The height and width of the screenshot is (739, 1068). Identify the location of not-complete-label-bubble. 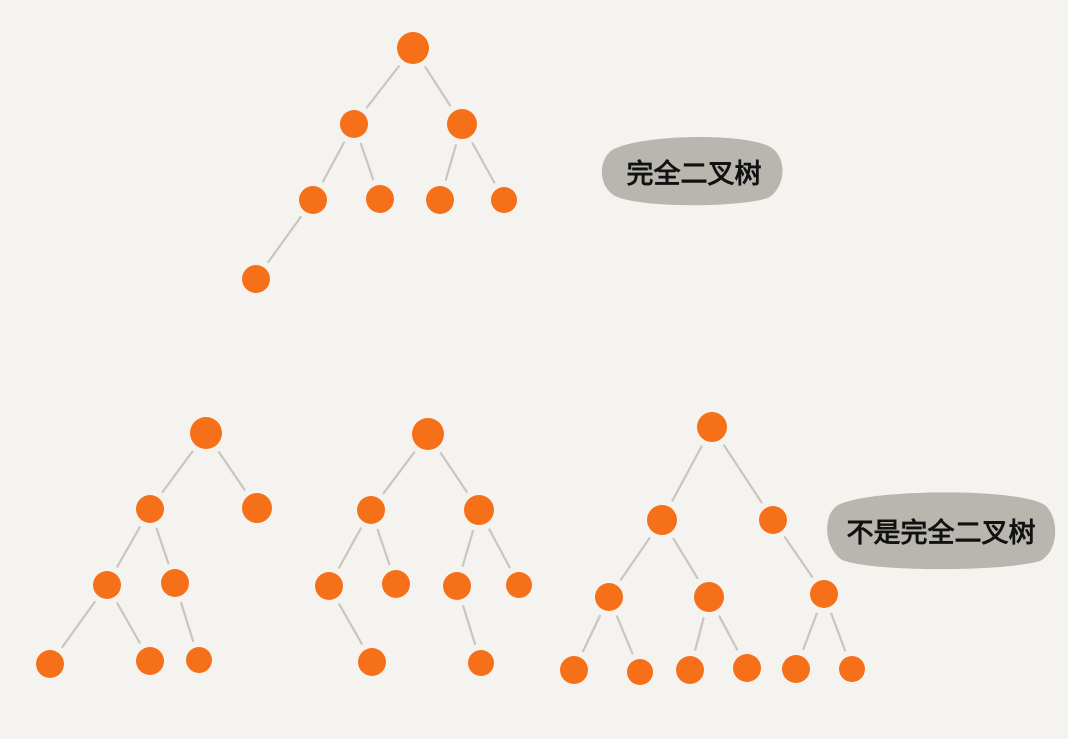
(941, 531).